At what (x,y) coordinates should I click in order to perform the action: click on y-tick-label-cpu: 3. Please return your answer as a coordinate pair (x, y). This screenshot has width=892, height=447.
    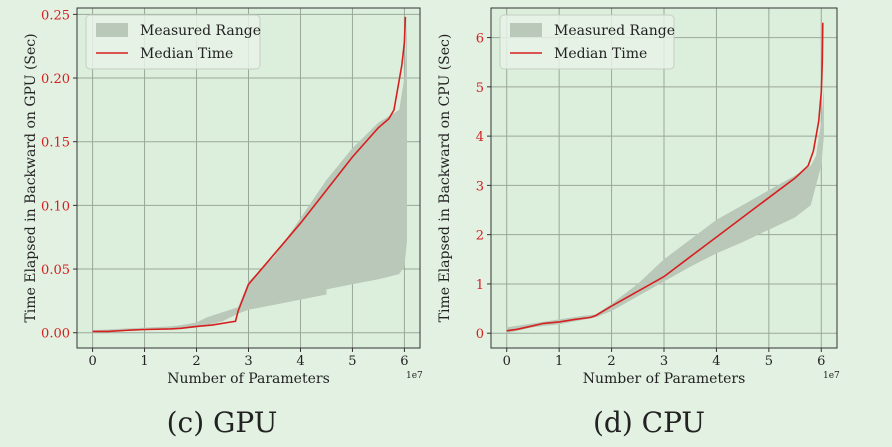
    Looking at the image, I should click on (480, 186).